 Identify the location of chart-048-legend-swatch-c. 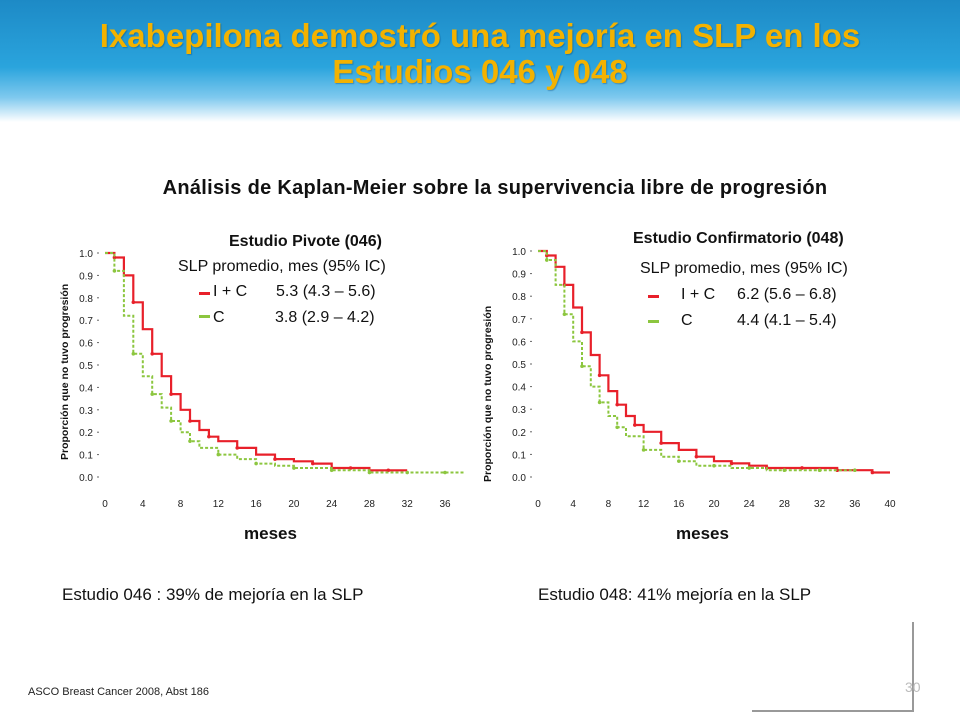
(653, 321).